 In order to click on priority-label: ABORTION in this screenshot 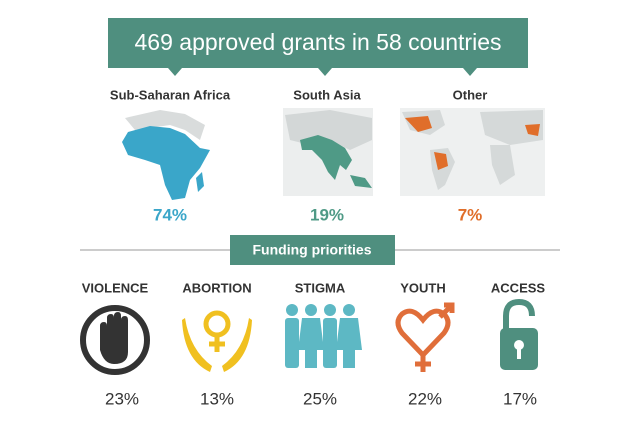, I will do `click(216, 287)`.